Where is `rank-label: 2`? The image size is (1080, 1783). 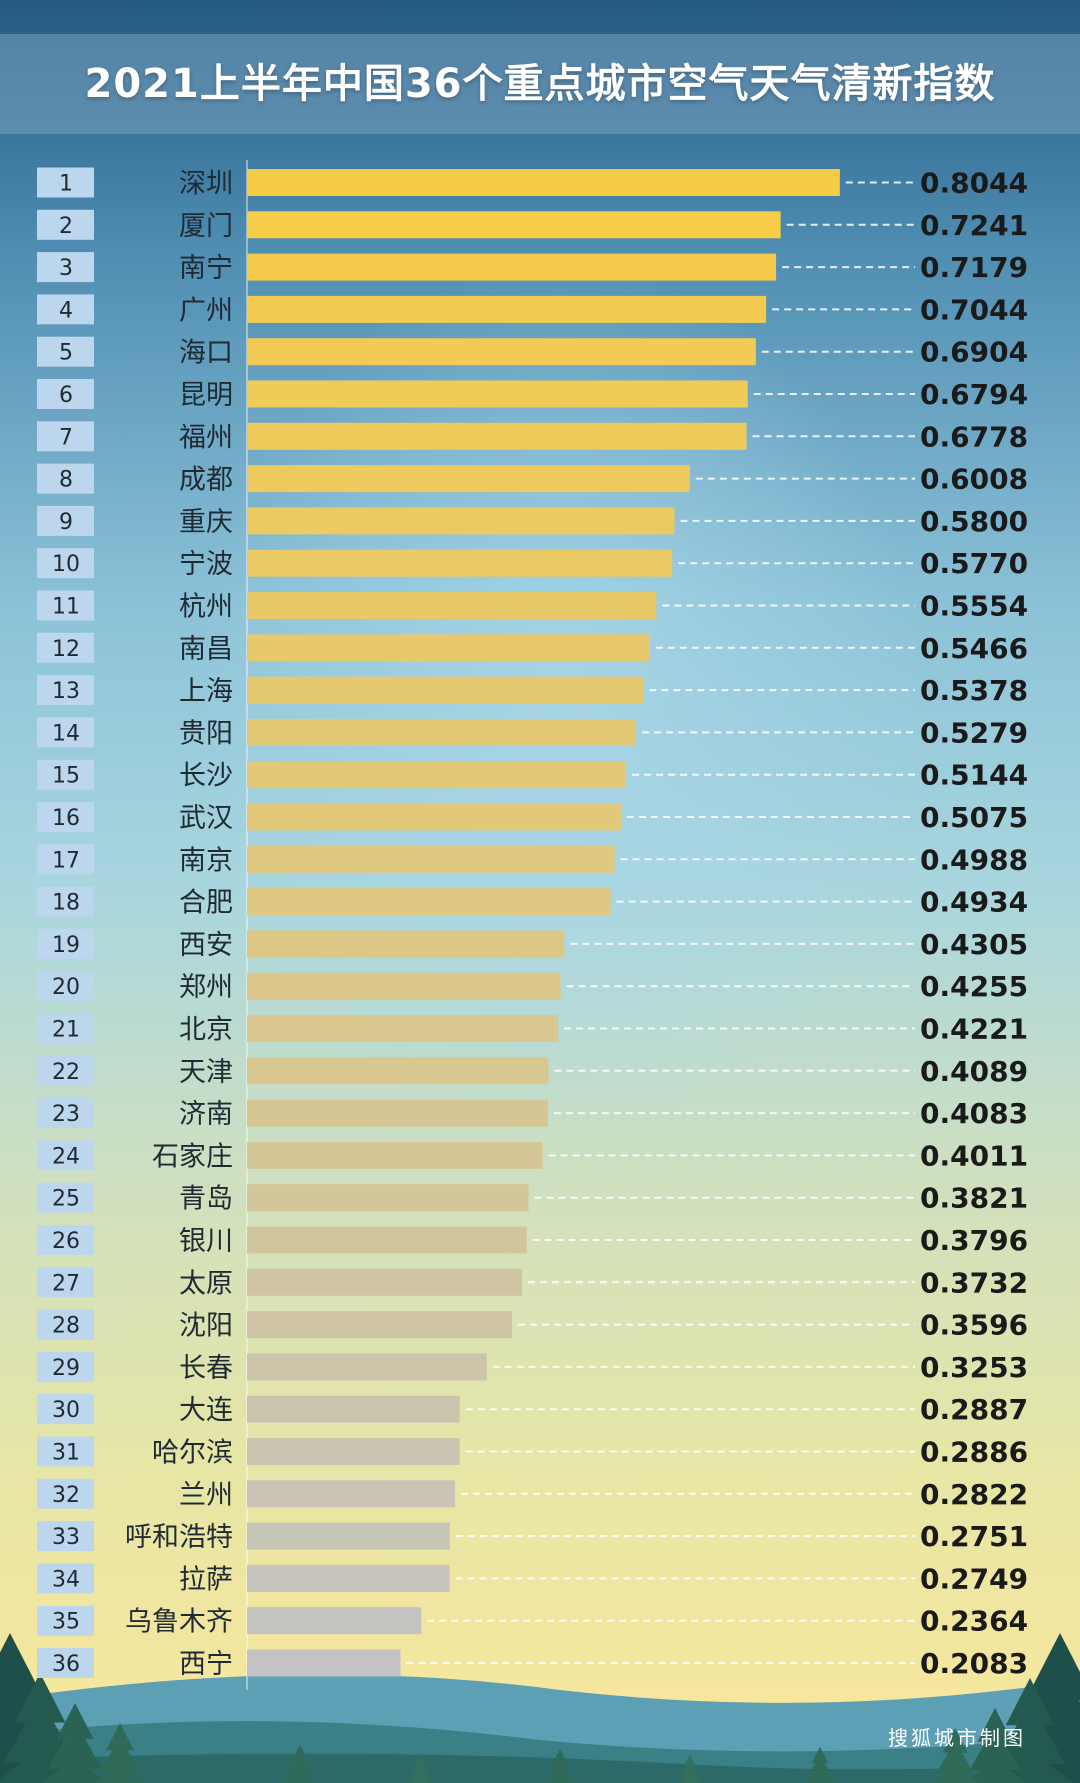
rank-label: 2 is located at coordinates (66, 226).